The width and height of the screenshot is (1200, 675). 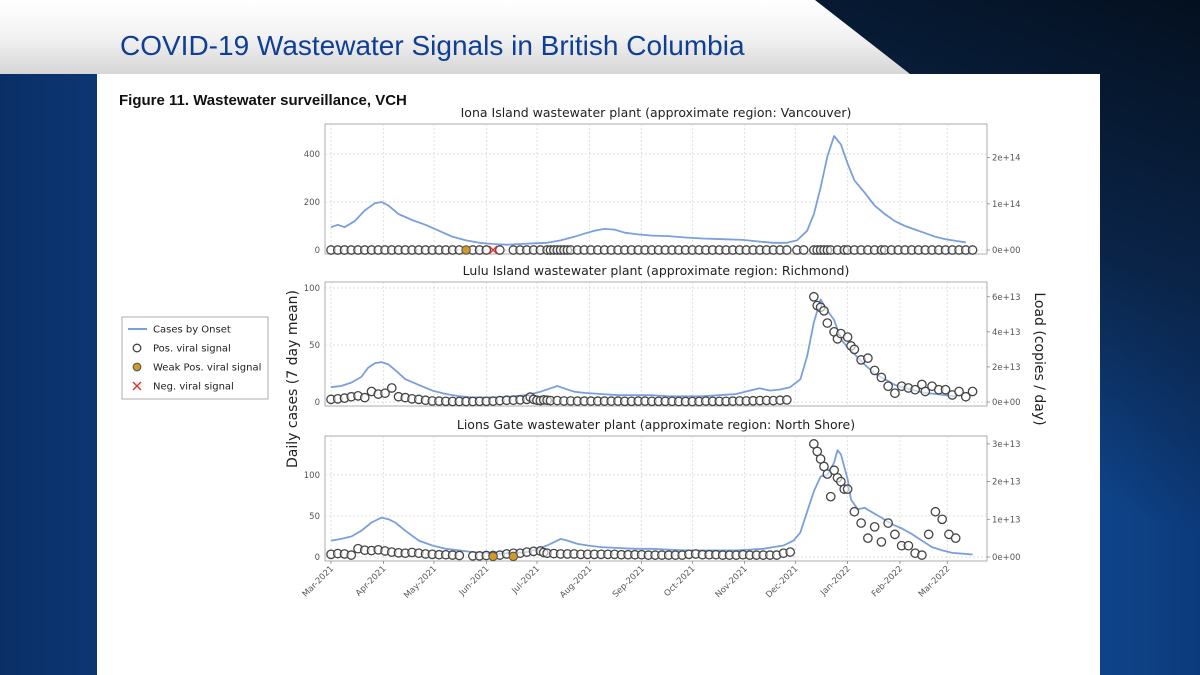 I want to click on y2-tick-label: 6e+13, so click(x=1006, y=298).